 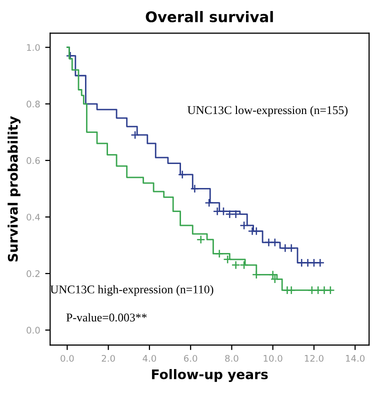 What do you see at coordinates (106, 317) in the screenshot?
I see `annotation: P-value=0.003**` at bounding box center [106, 317].